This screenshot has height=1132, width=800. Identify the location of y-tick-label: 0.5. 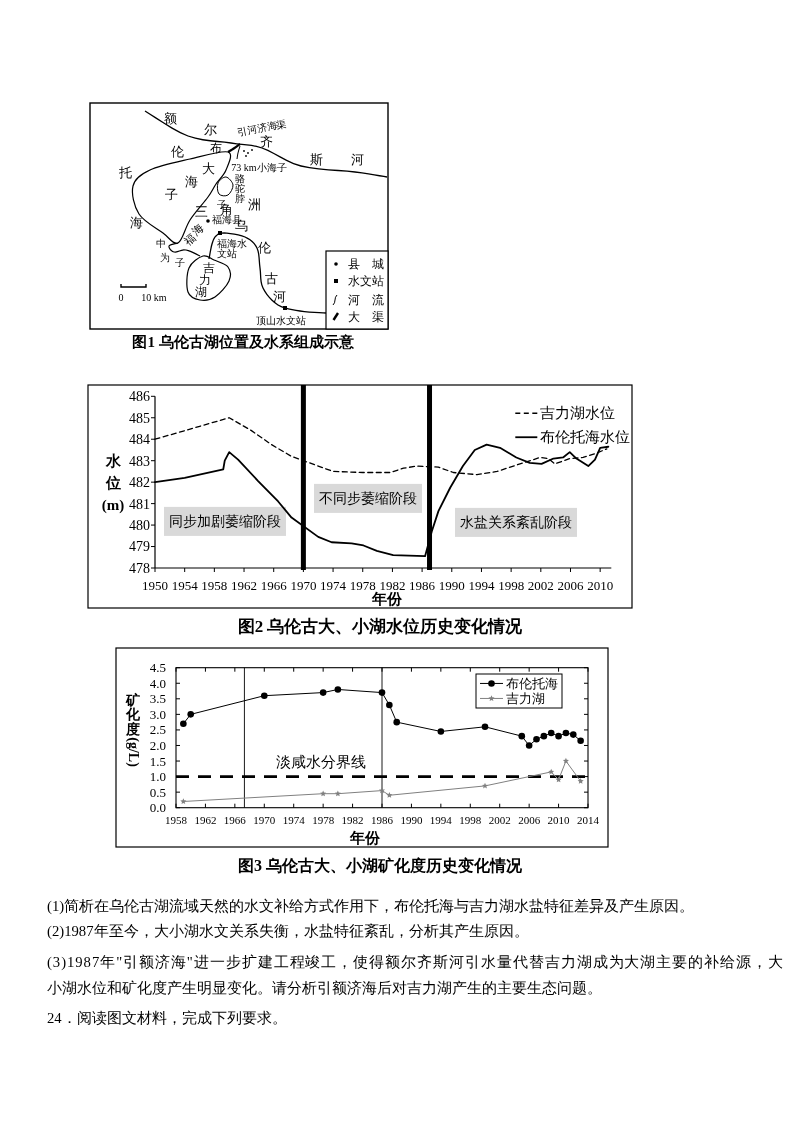
(157, 792).